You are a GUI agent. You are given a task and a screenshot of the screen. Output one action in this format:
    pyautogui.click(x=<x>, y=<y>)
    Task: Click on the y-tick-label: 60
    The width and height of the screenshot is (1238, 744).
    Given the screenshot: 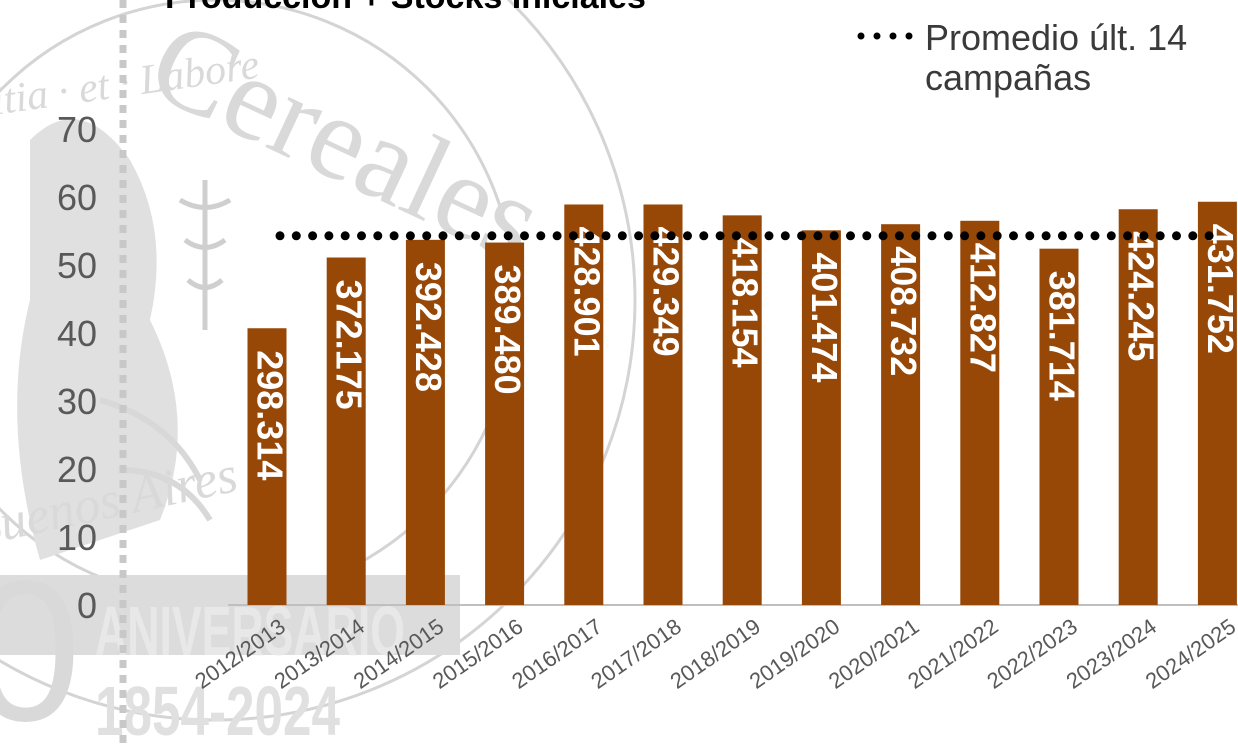 What is the action you would take?
    pyautogui.click(x=77, y=197)
    